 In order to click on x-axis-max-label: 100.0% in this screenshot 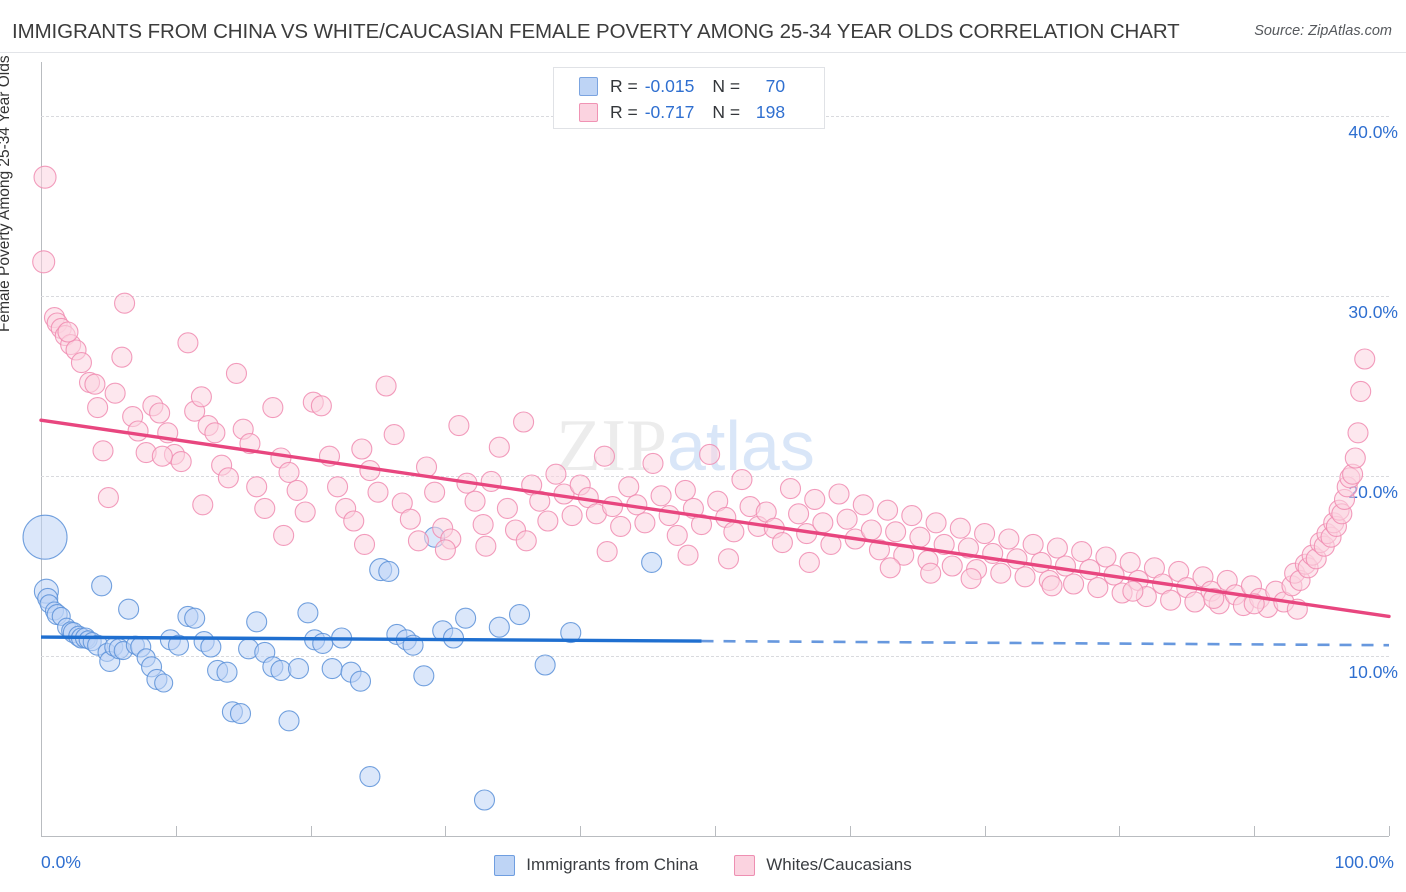, I will do `click(1364, 862)`.